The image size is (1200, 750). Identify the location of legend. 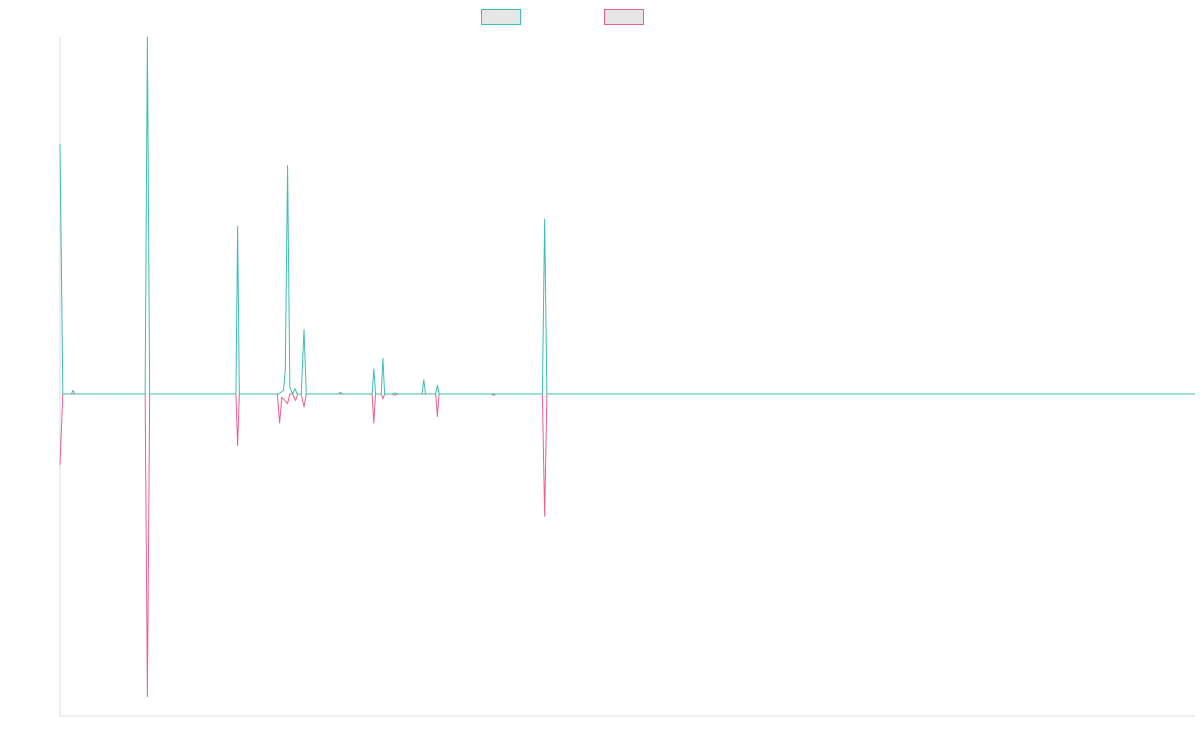
(600, 18).